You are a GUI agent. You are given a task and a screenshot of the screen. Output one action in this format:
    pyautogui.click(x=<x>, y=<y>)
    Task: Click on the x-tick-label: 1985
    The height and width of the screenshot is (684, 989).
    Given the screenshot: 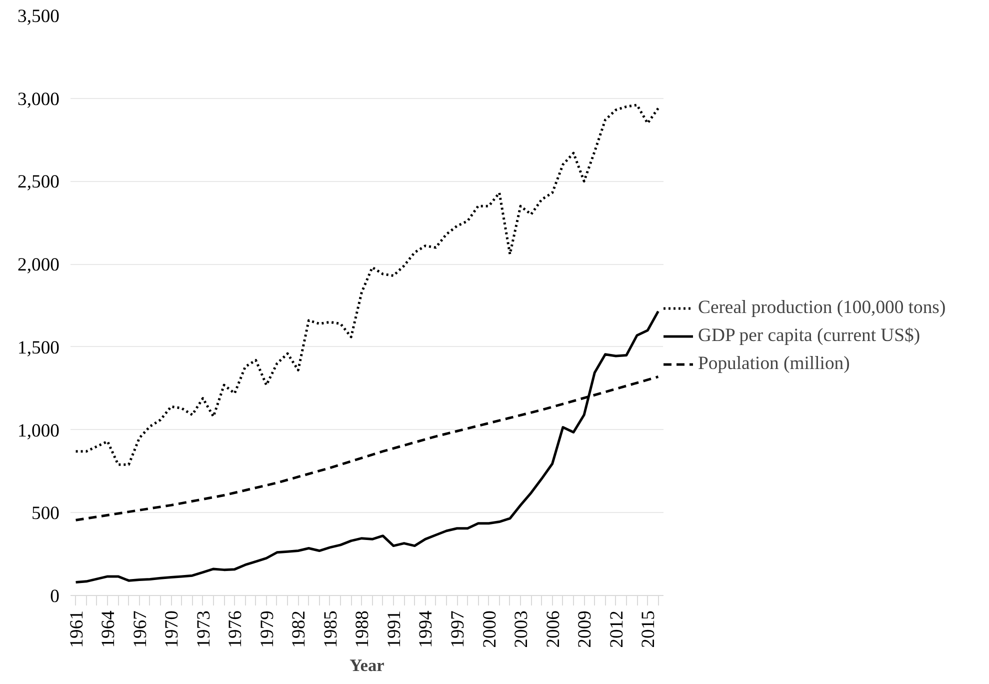 What is the action you would take?
    pyautogui.click(x=331, y=629)
    